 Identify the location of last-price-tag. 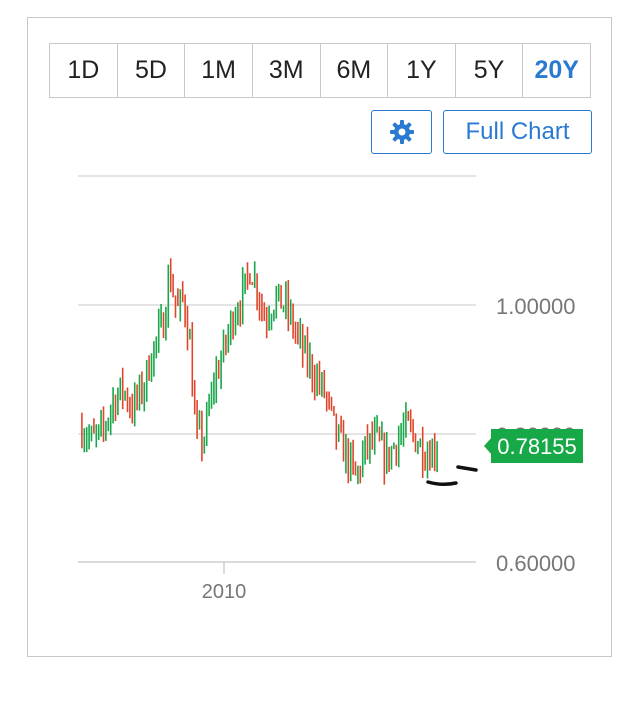
(537, 446).